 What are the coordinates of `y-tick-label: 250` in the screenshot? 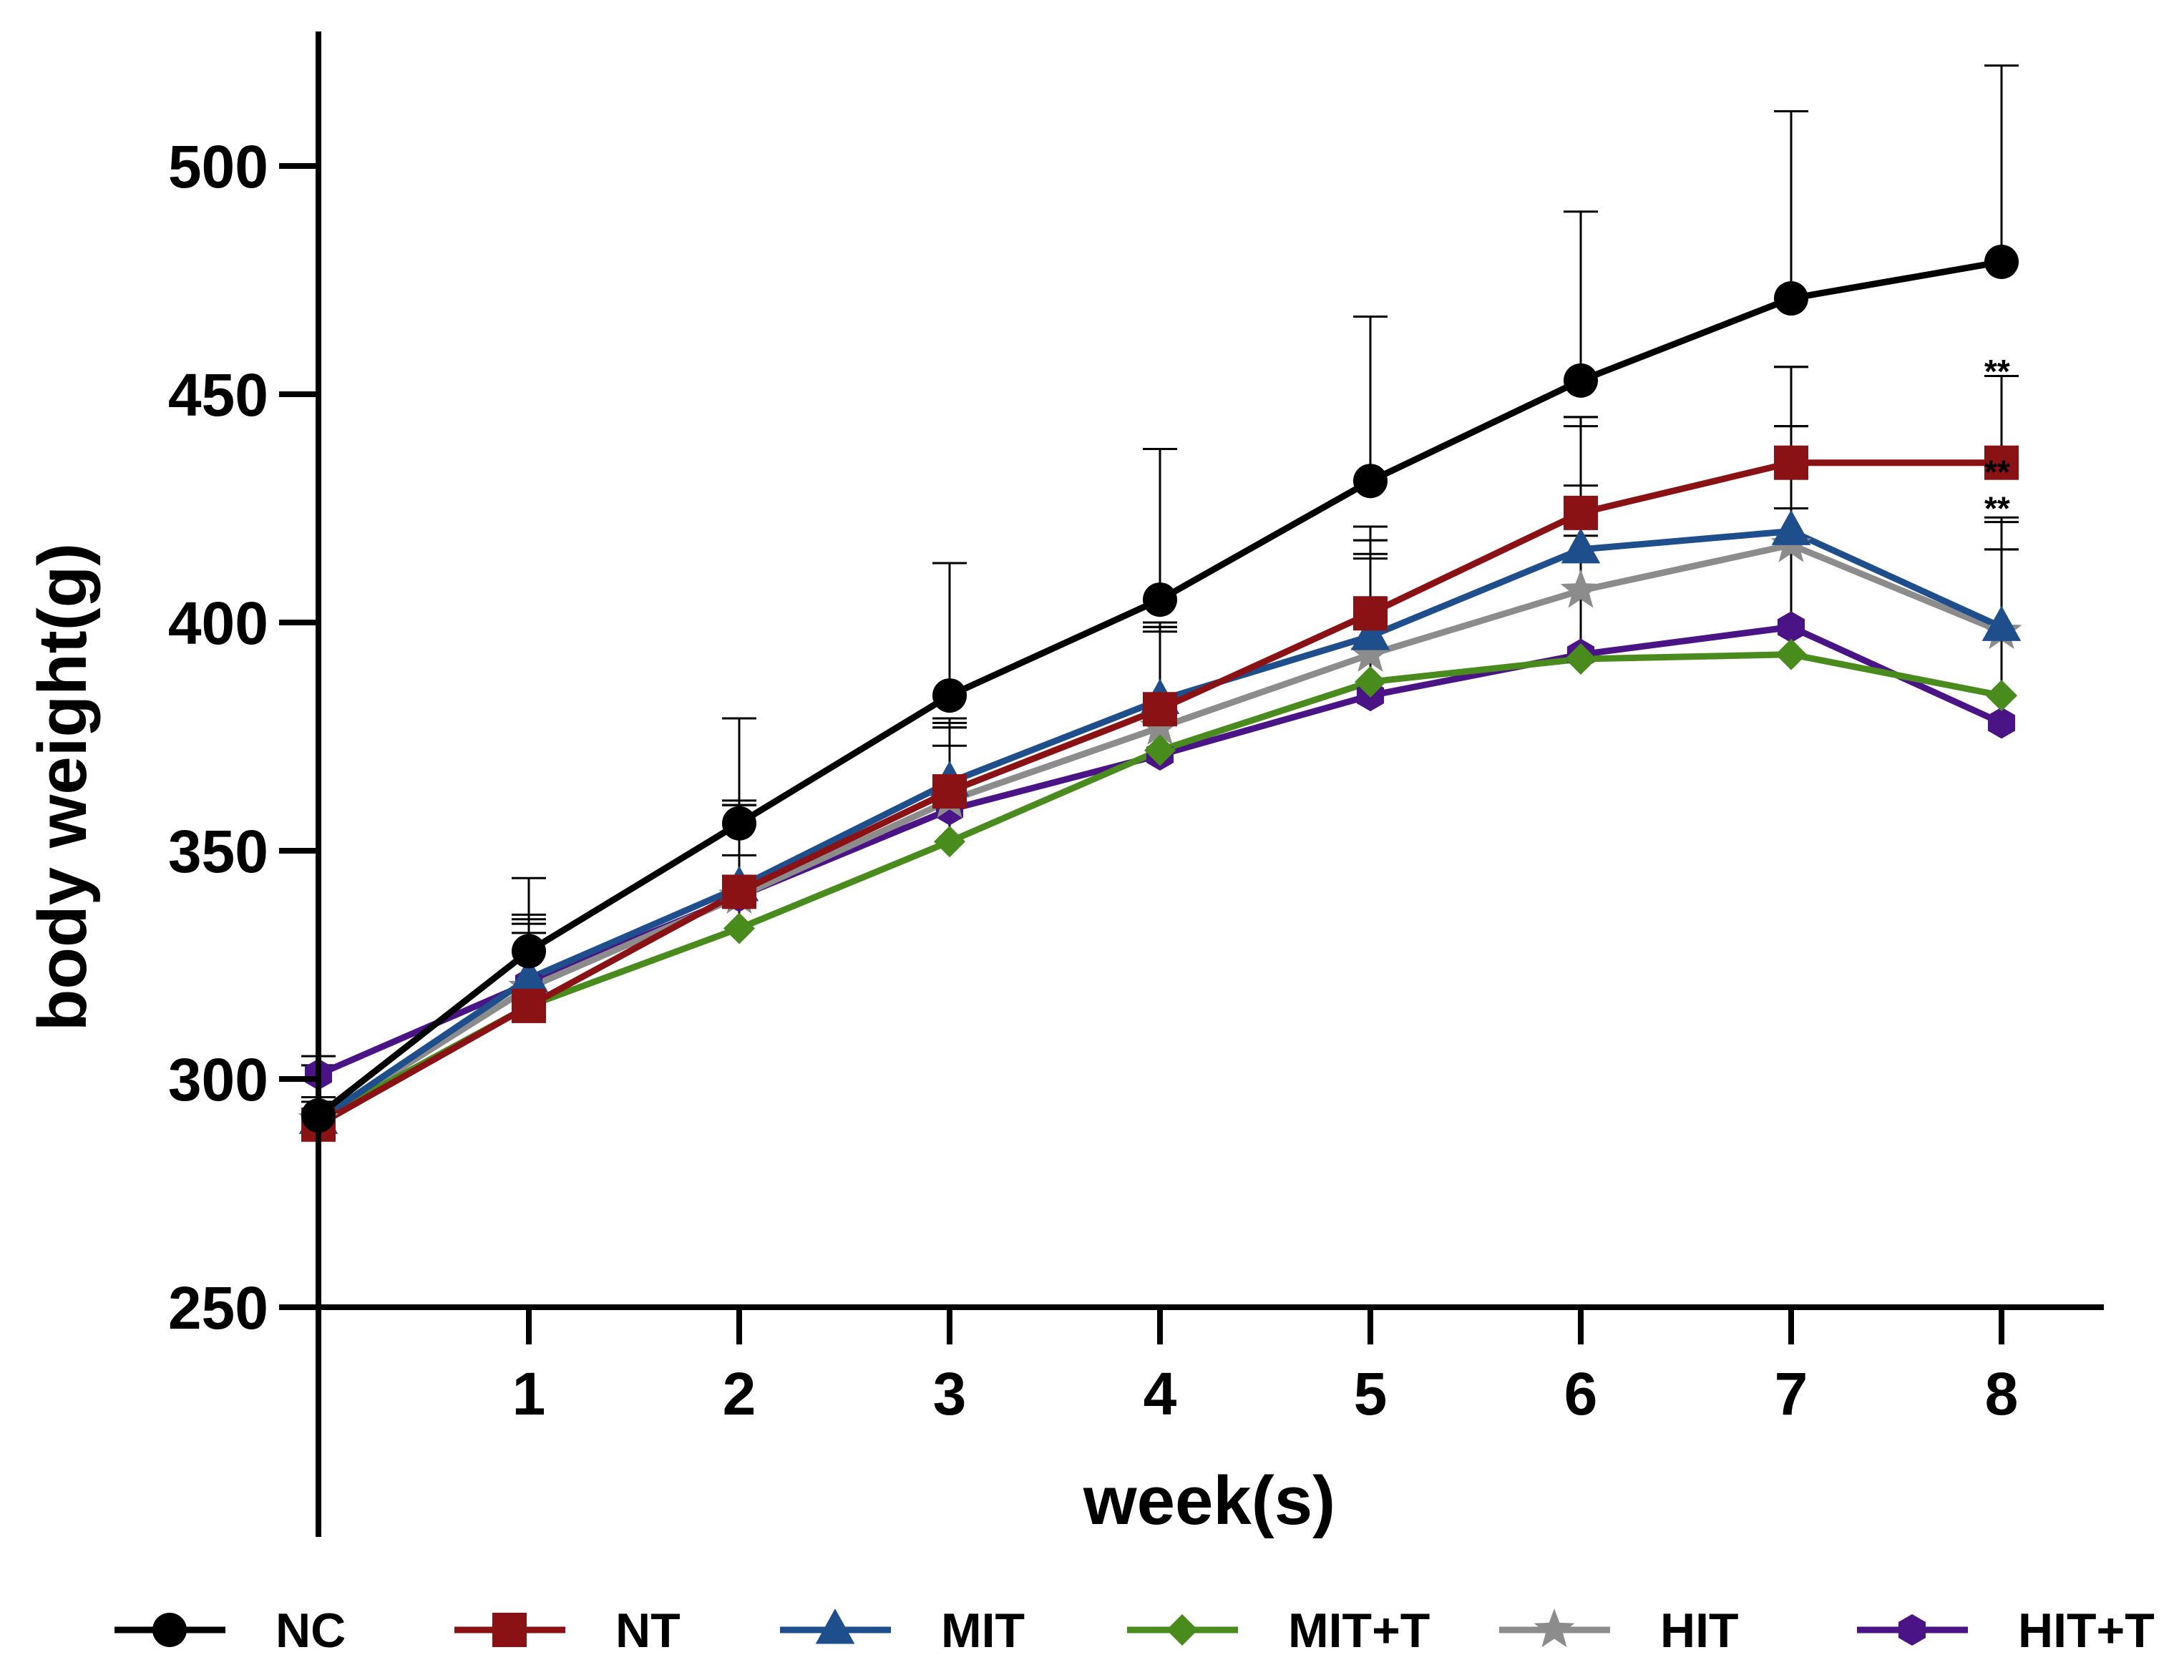 It's located at (218, 1308).